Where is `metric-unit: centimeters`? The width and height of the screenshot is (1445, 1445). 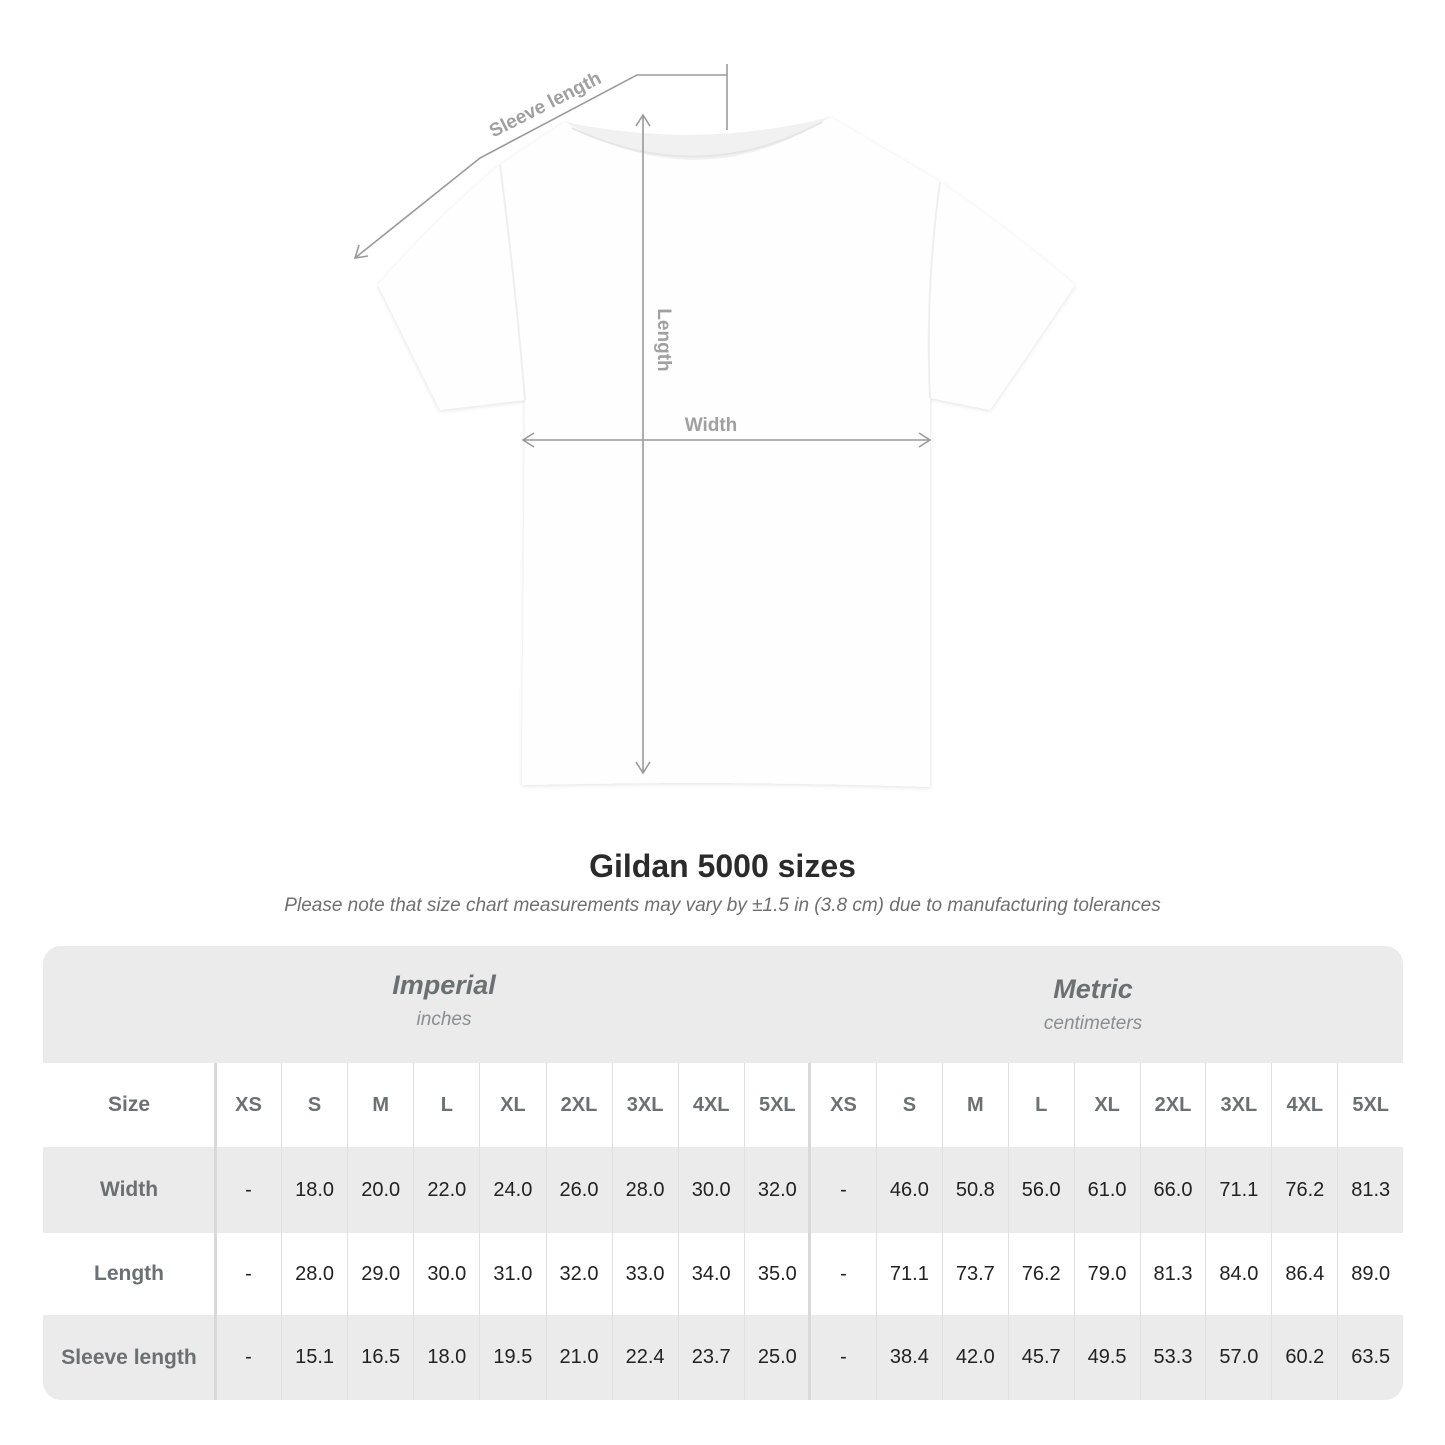
metric-unit: centimeters is located at coordinates (1093, 1023).